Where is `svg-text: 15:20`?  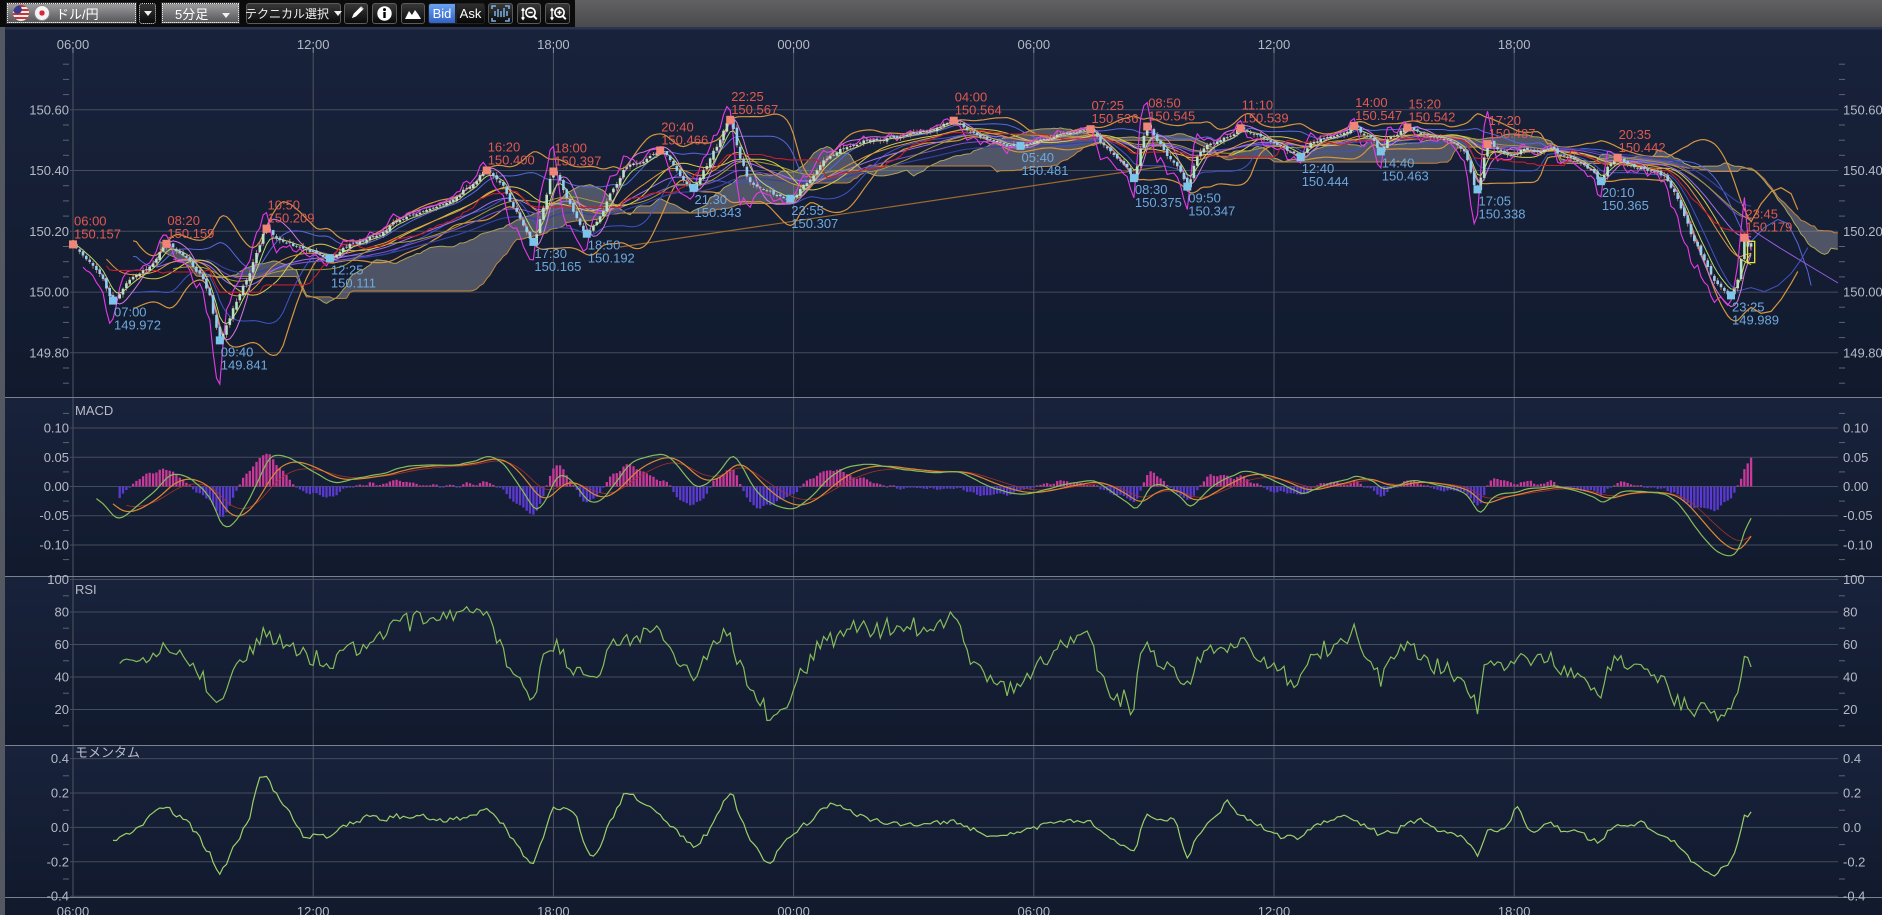 svg-text: 15:20 is located at coordinates (1424, 103).